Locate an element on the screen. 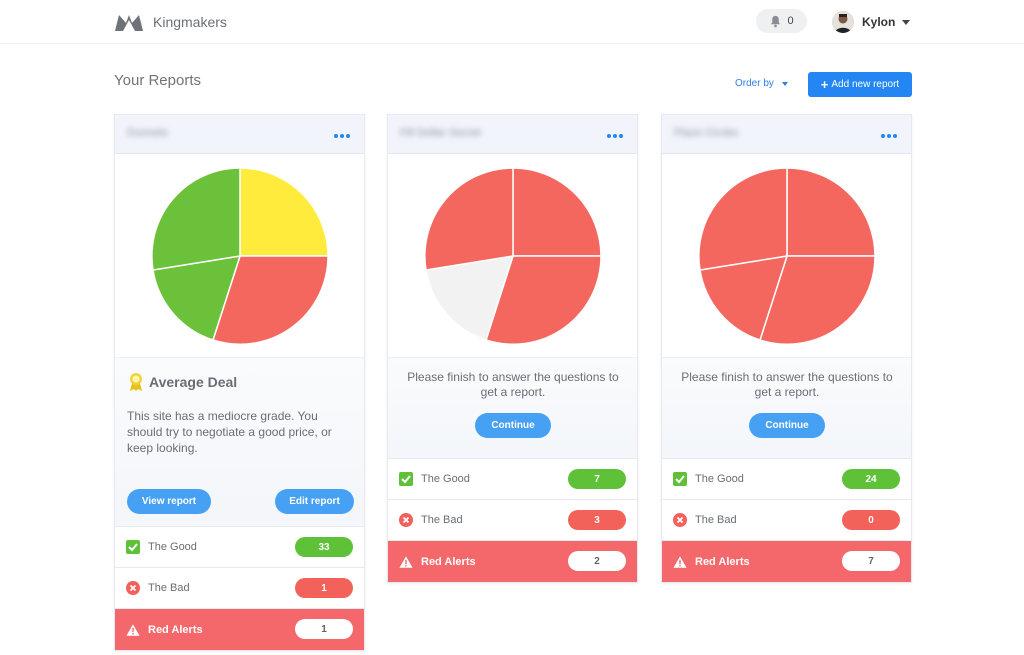 The image size is (1024, 655). user-menu: Kylon is located at coordinates (871, 22).